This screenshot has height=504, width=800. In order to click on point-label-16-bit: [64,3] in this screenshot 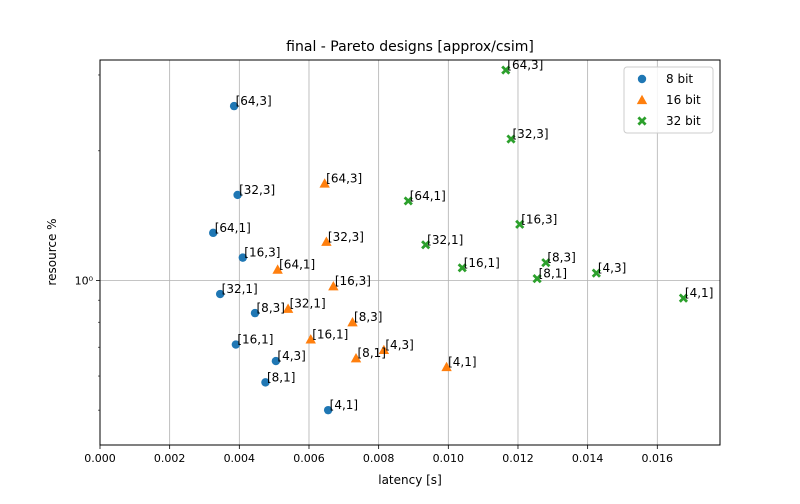, I will do `click(344, 178)`.